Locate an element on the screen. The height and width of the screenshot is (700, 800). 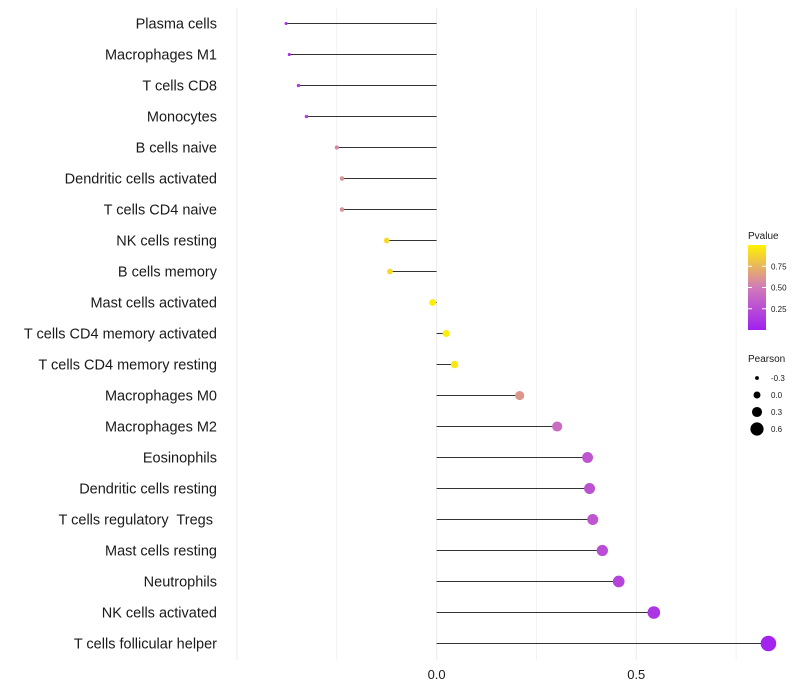
y-label: Macrophages M1 is located at coordinates (161, 56).